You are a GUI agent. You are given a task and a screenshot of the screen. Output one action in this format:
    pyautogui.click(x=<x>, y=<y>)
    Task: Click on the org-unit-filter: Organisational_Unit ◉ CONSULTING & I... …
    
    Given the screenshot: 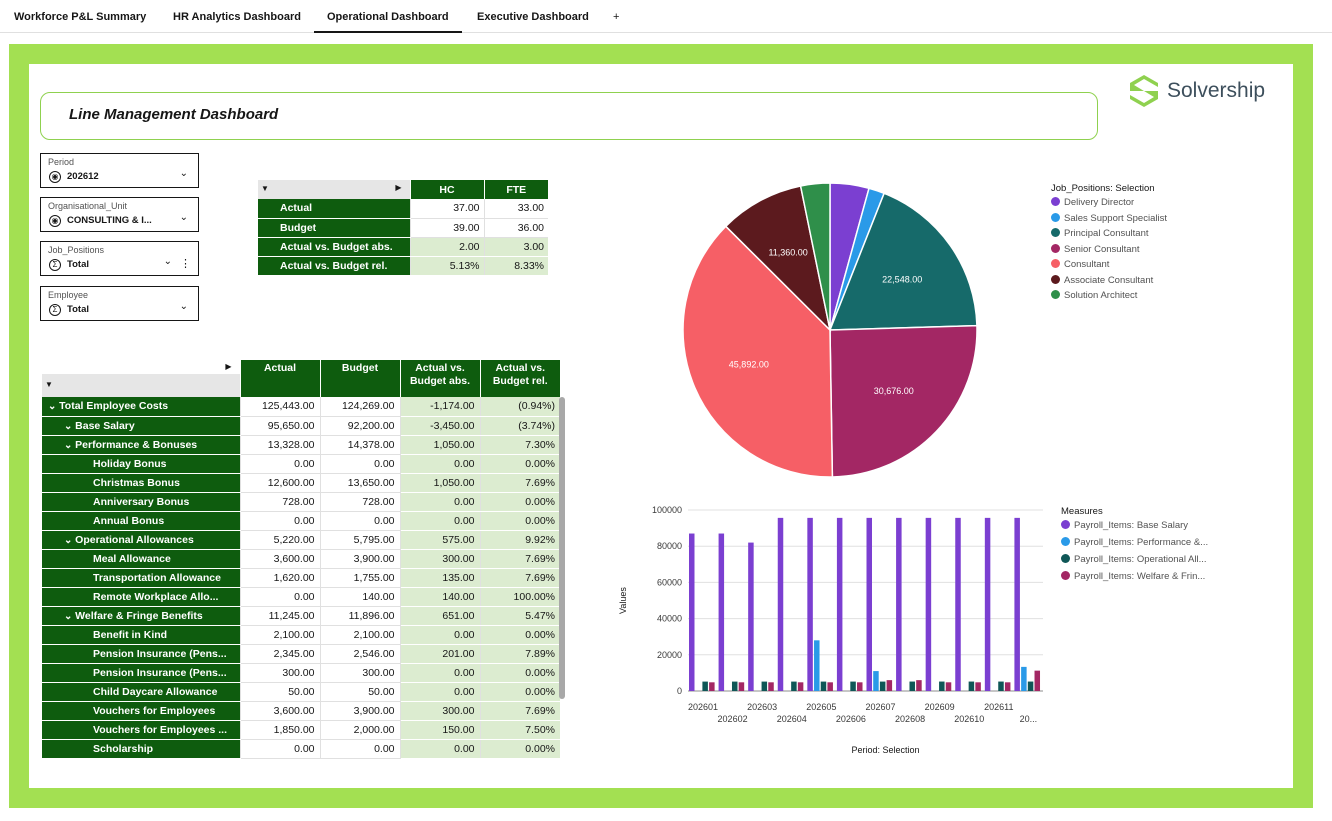 What is the action you would take?
    pyautogui.click(x=119, y=214)
    